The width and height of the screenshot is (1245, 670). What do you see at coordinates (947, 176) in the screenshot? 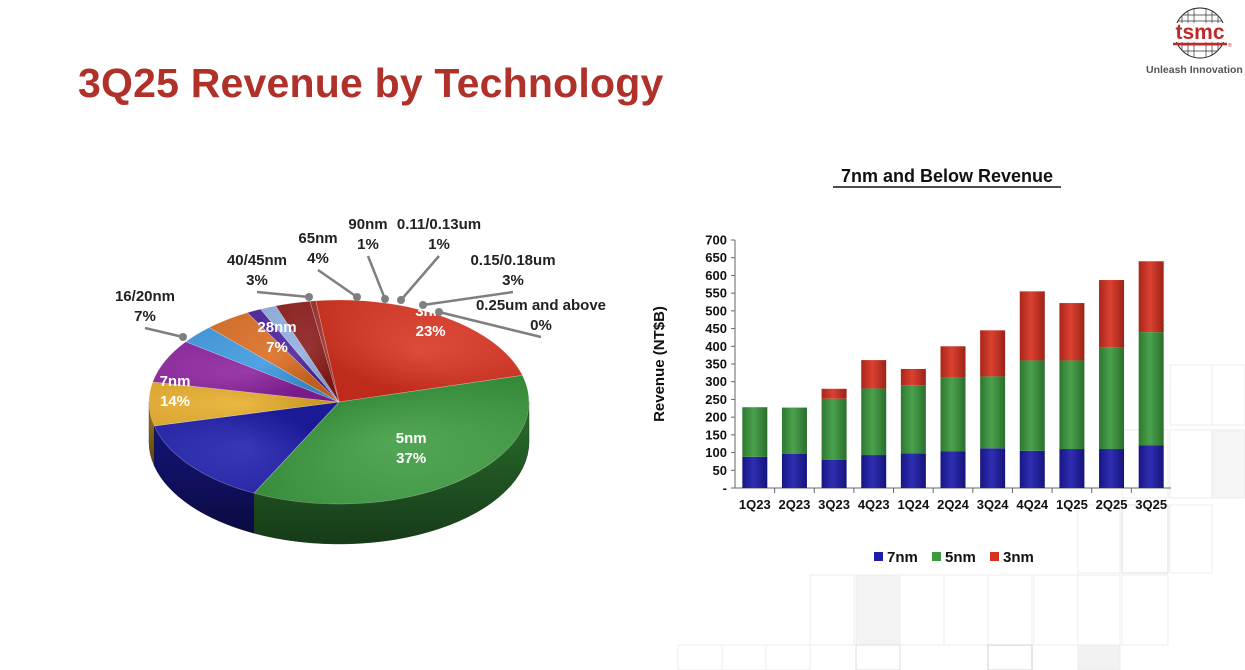
I see `bar-chart-title: 7nm and Below Revenue` at bounding box center [947, 176].